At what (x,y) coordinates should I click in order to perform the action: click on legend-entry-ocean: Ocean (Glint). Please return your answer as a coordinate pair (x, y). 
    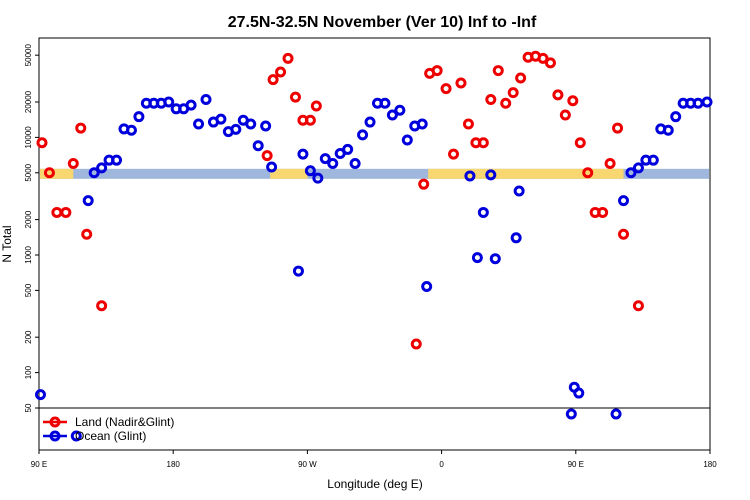
    Looking at the image, I should click on (94, 436).